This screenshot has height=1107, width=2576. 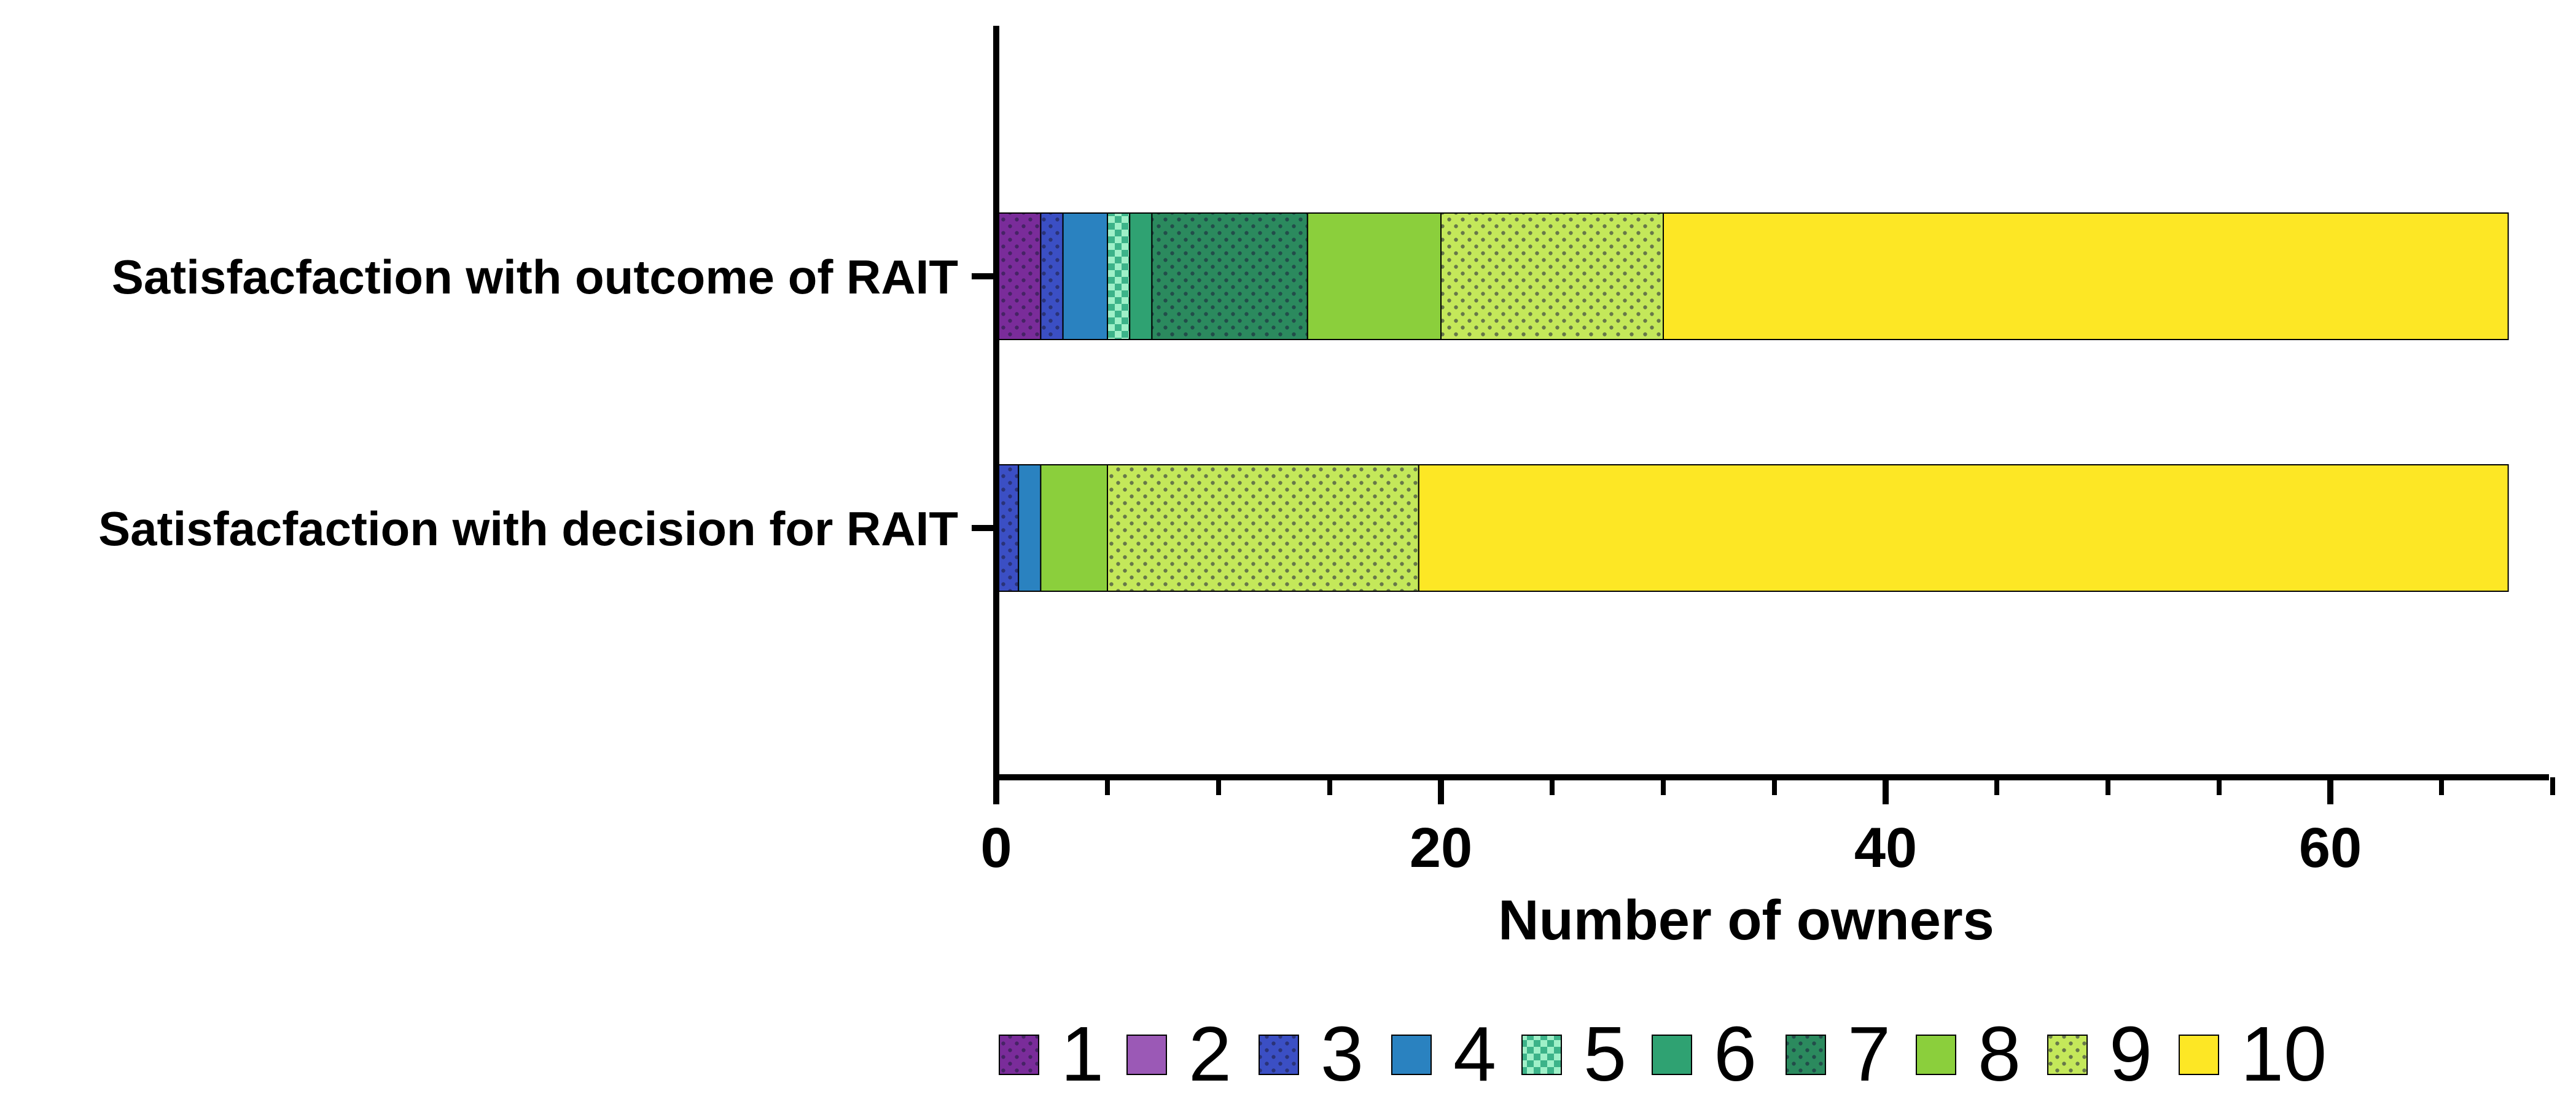 I want to click on legend-label: 4, so click(x=1474, y=1054).